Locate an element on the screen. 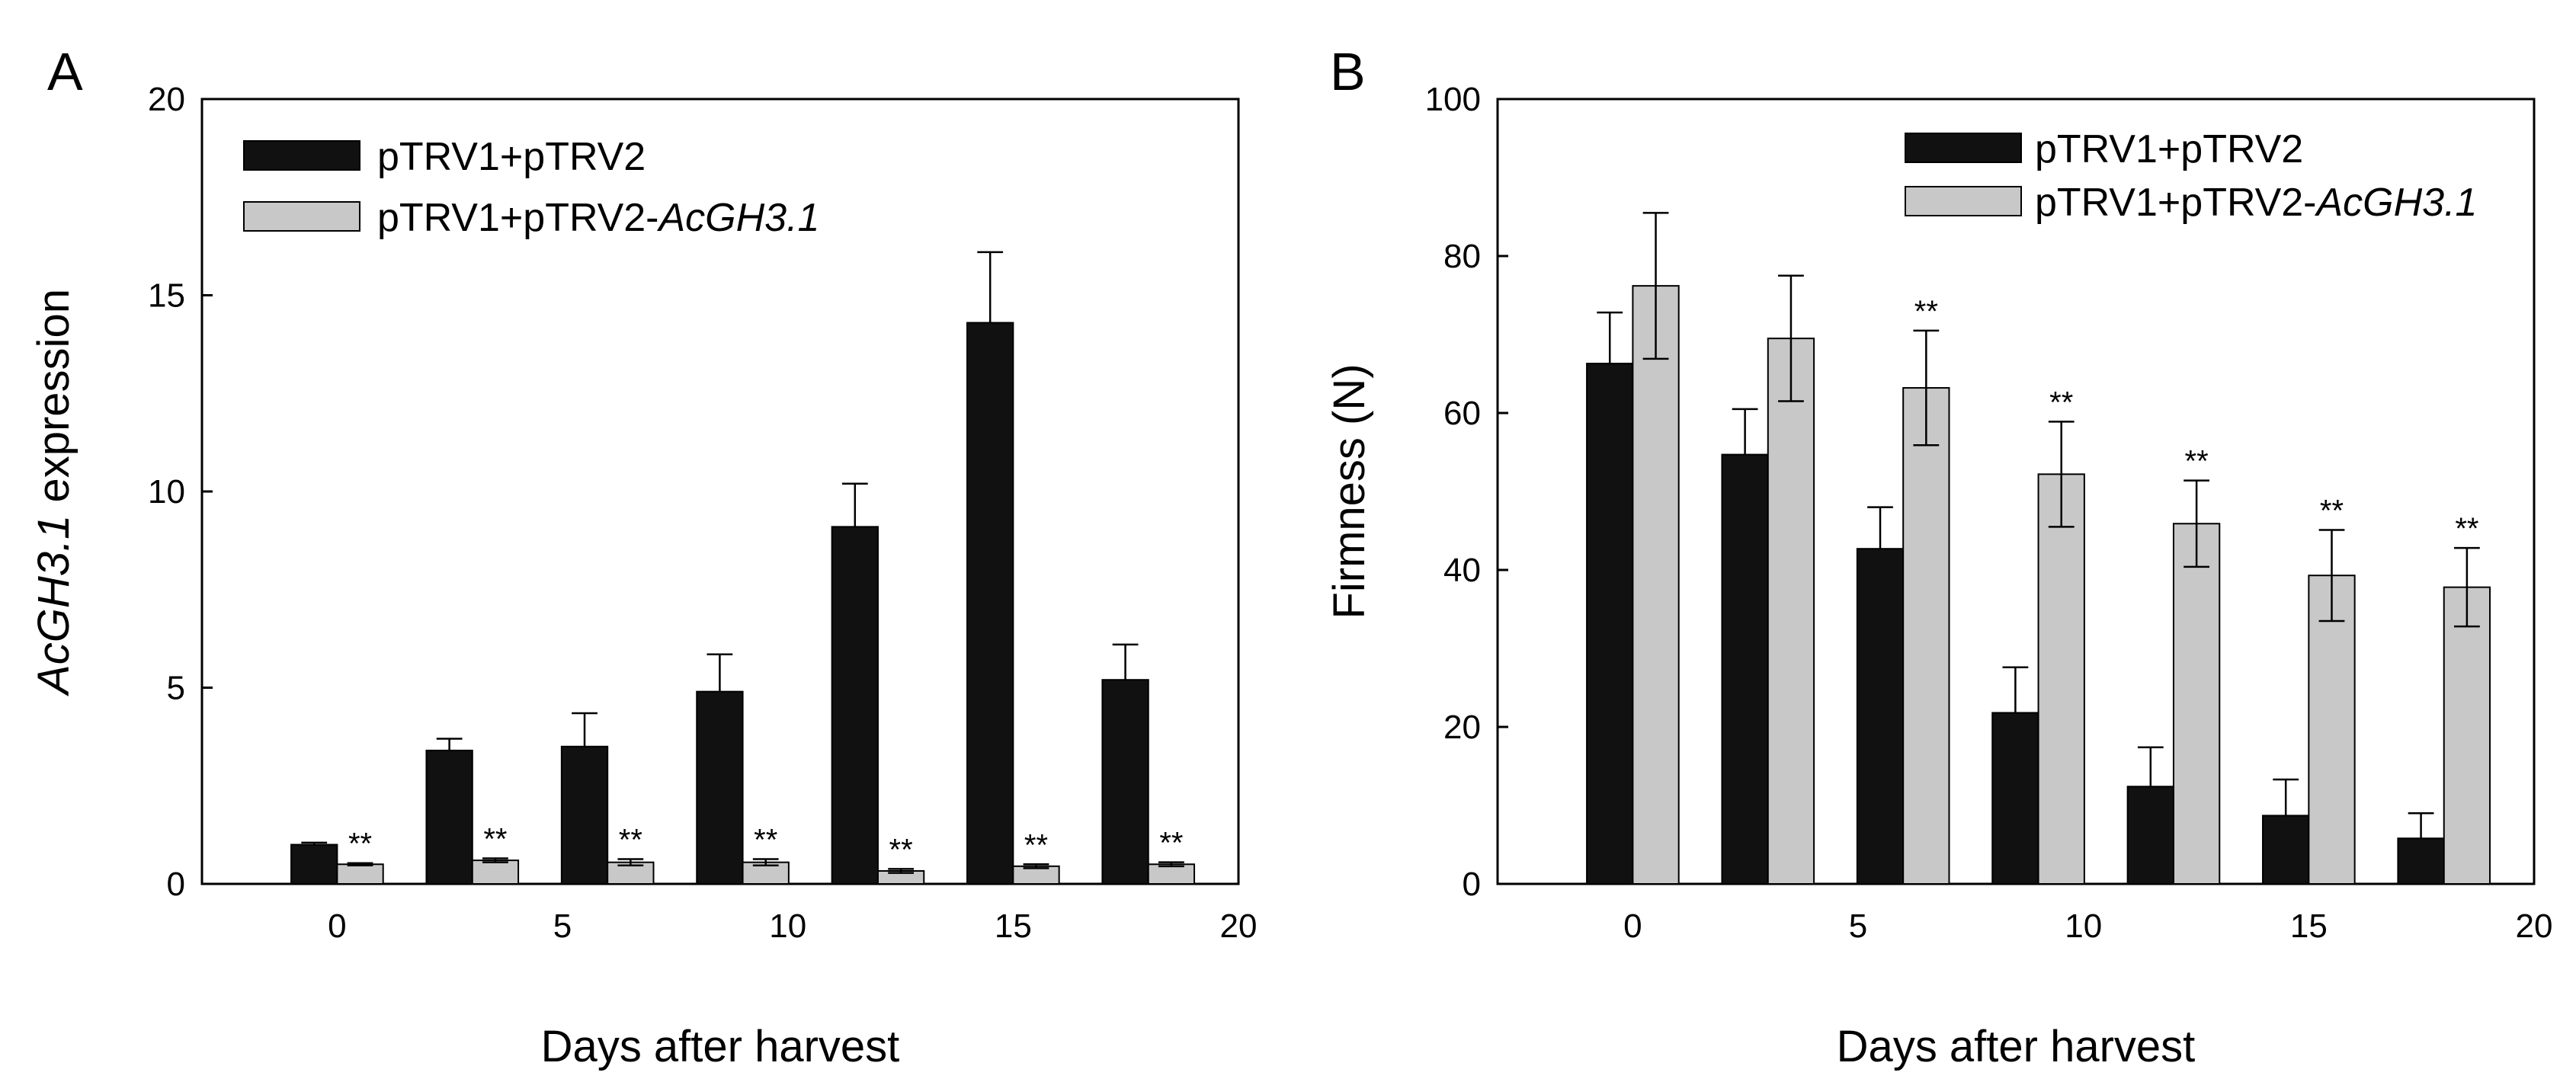 This screenshot has height=1082, width=2576. y-tick-label: 5 is located at coordinates (176, 688).